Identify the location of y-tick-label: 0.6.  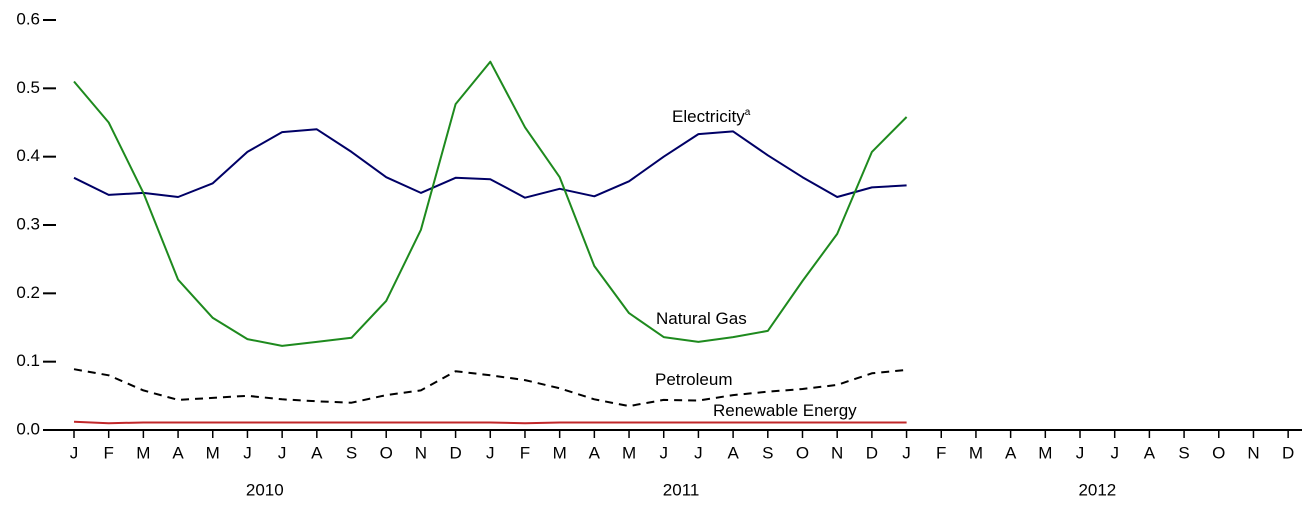
(28, 18).